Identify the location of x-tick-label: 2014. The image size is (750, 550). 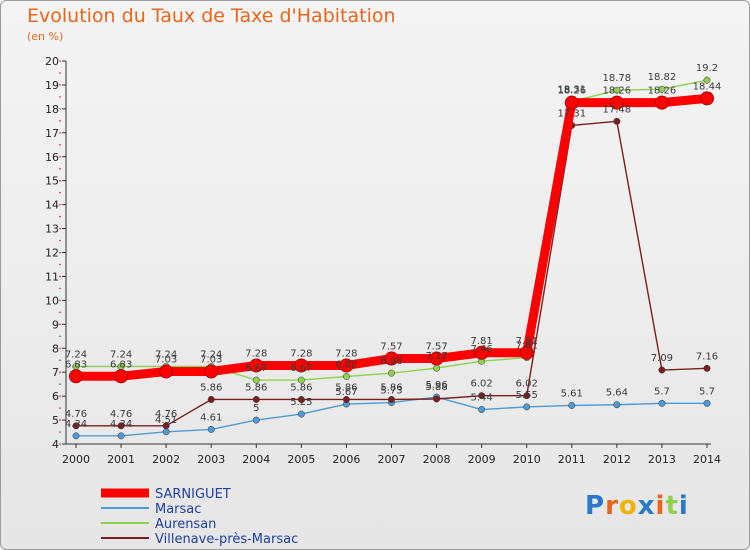
(707, 459).